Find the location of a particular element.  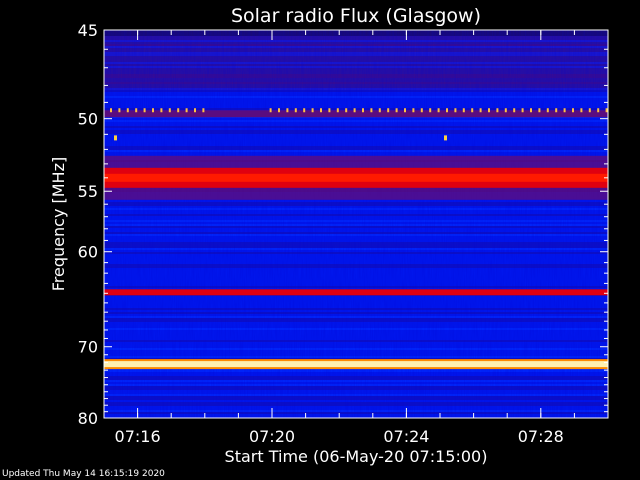

updated-timestamp: Updated Thu May 14 16:15:19 2020 is located at coordinates (83, 474).